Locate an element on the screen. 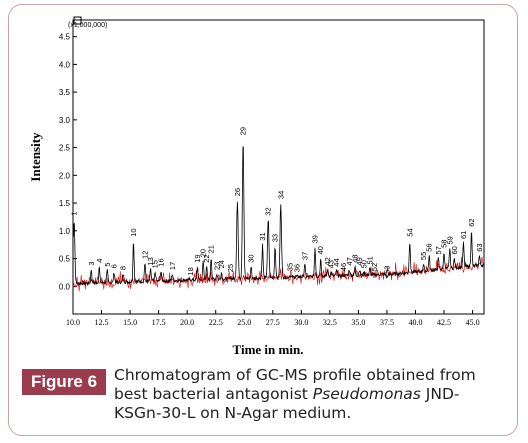 The height and width of the screenshot is (443, 528). peak-label: 26 is located at coordinates (237, 192).